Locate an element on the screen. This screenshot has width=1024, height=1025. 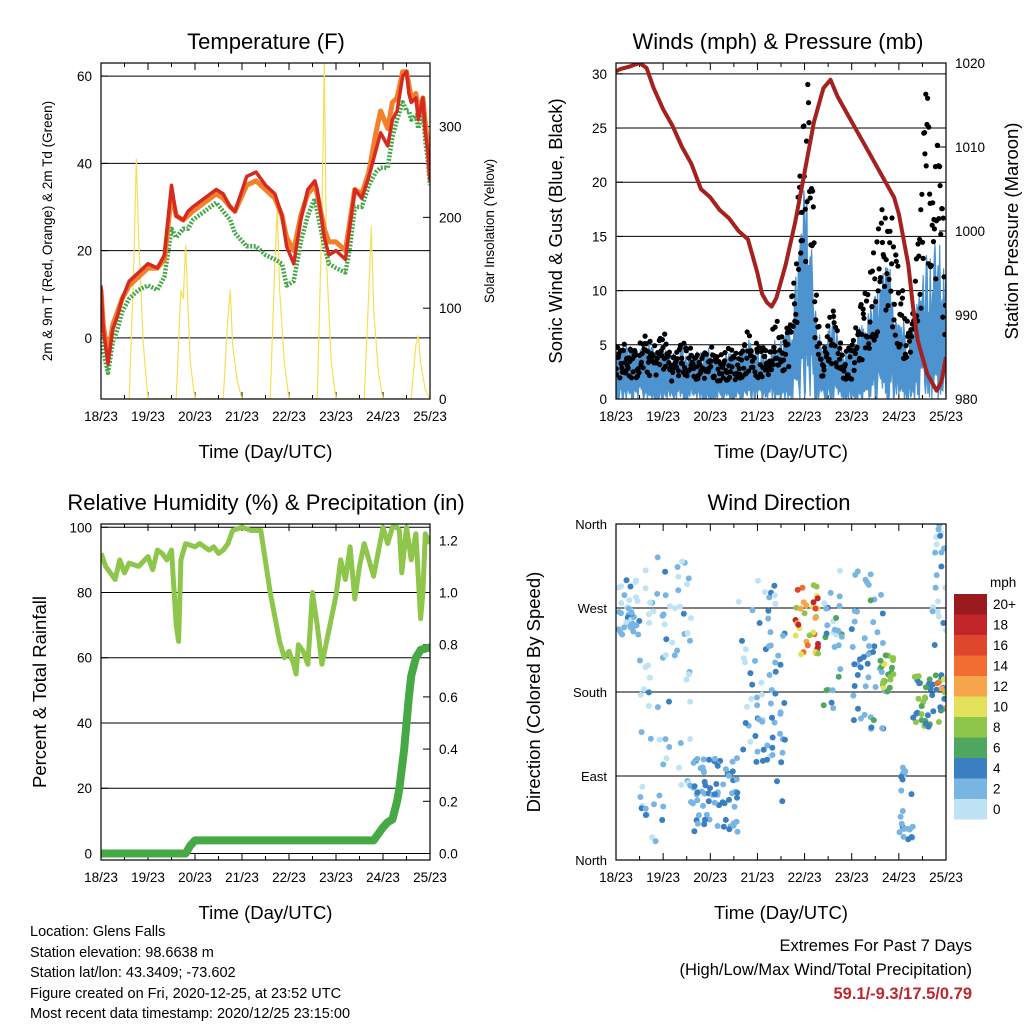
y-right-tick-label: 100 is located at coordinates (450, 308).